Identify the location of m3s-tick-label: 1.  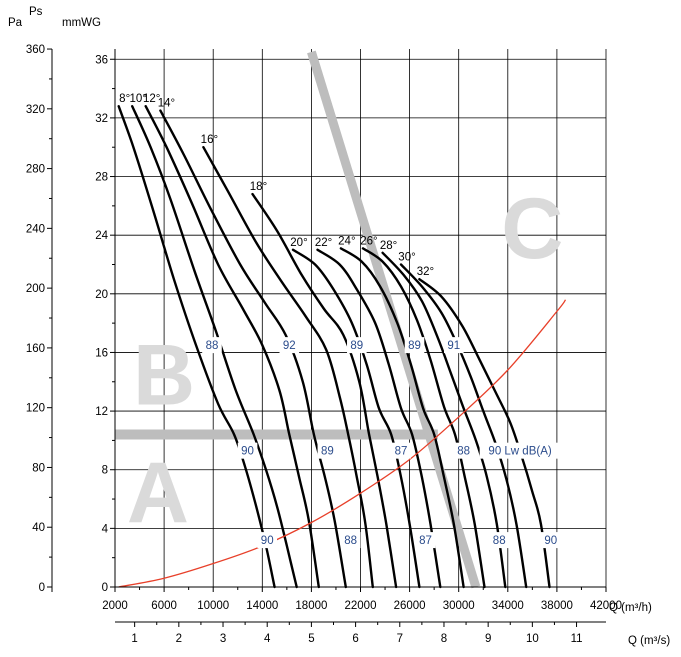
(134, 639).